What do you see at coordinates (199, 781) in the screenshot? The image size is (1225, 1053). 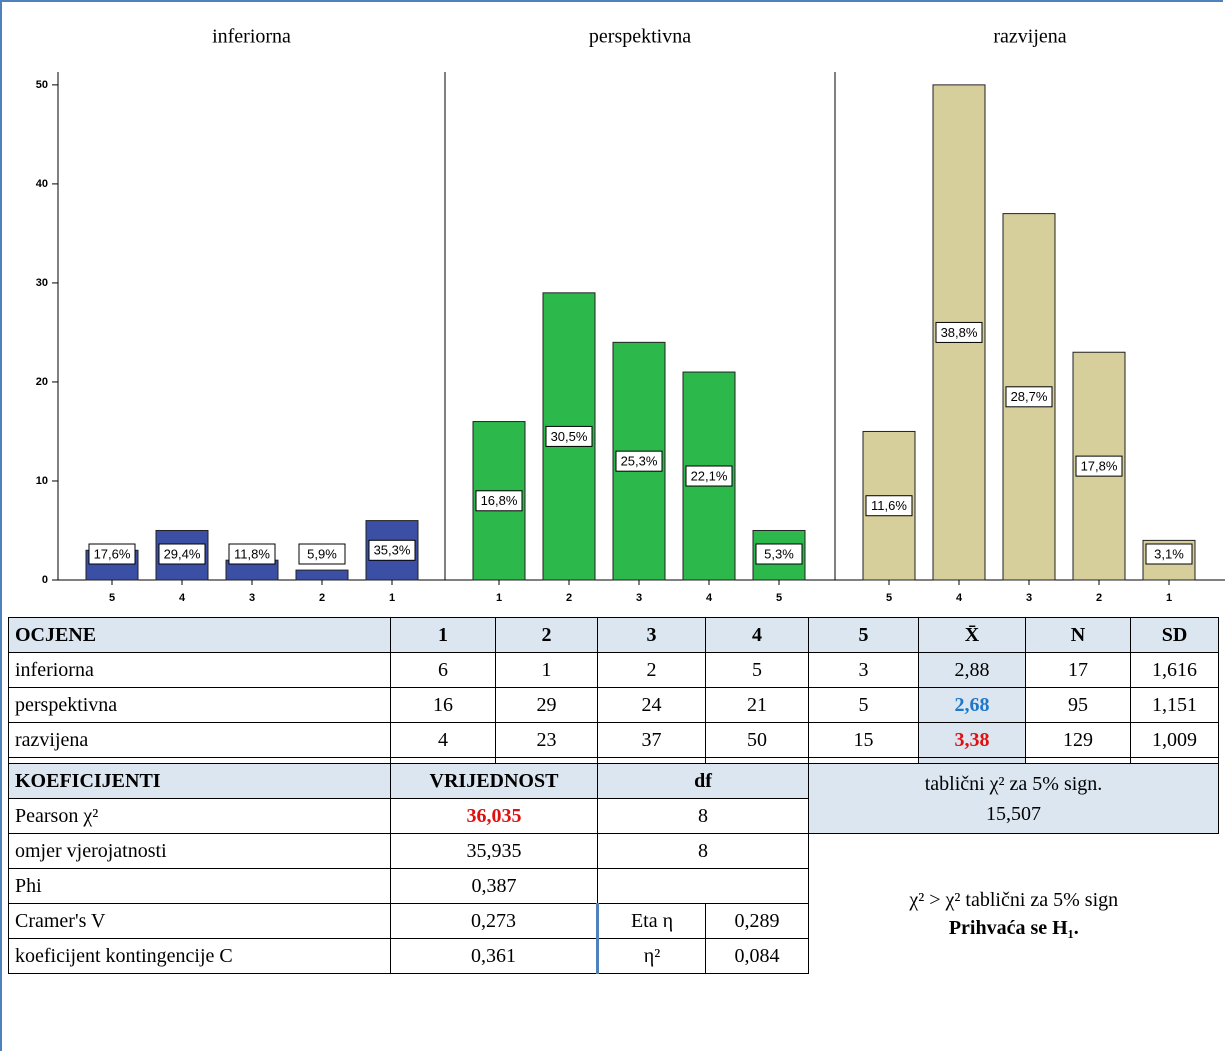 I see `cell: KOEFICIJENTI` at bounding box center [199, 781].